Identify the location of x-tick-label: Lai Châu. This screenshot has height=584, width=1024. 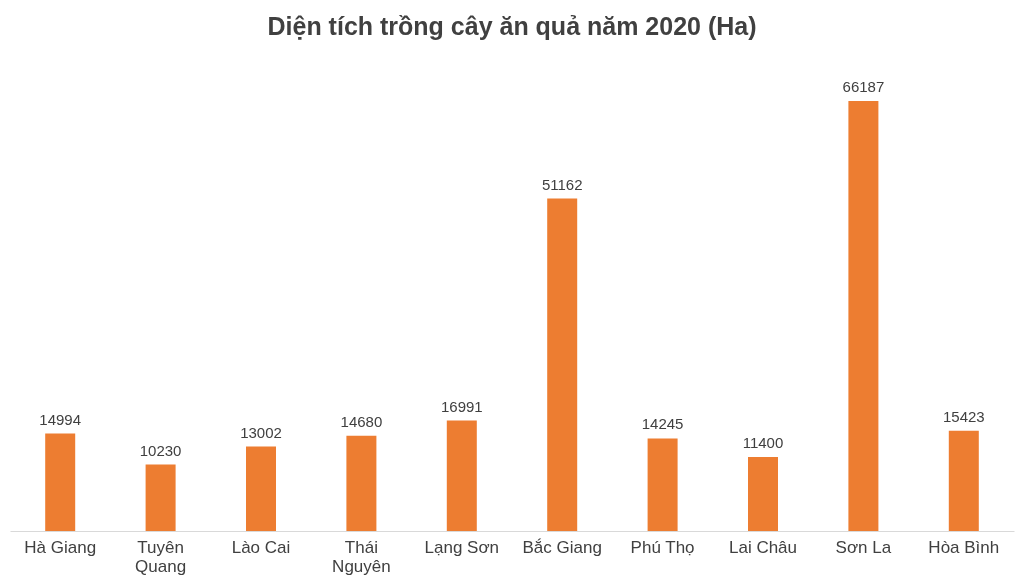
(763, 547).